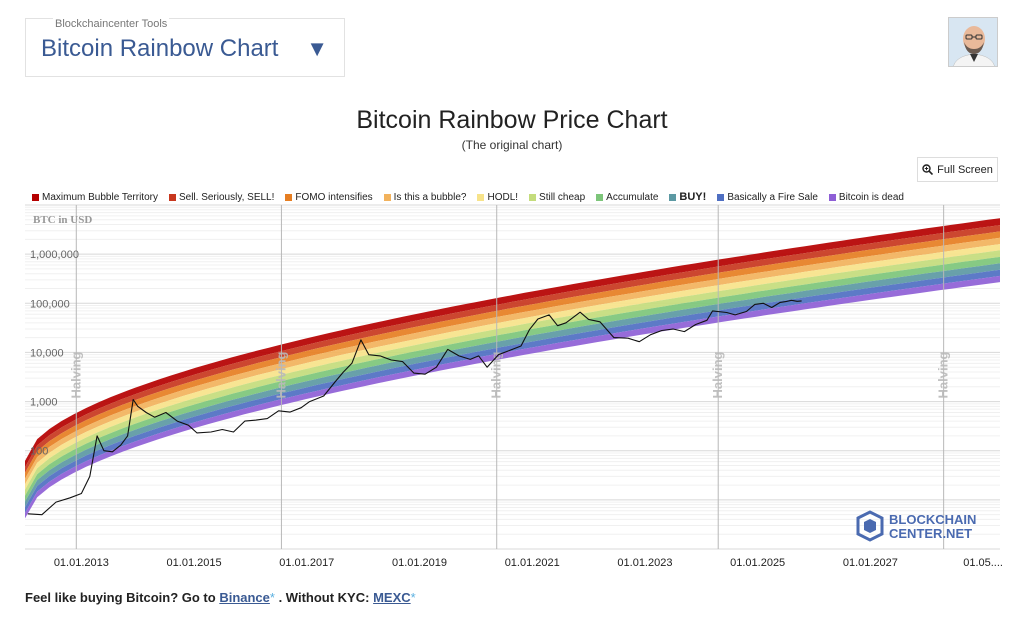 Image resolution: width=1024 pixels, height=621 pixels. What do you see at coordinates (503, 197) in the screenshot?
I see `legend-label: HODL!` at bounding box center [503, 197].